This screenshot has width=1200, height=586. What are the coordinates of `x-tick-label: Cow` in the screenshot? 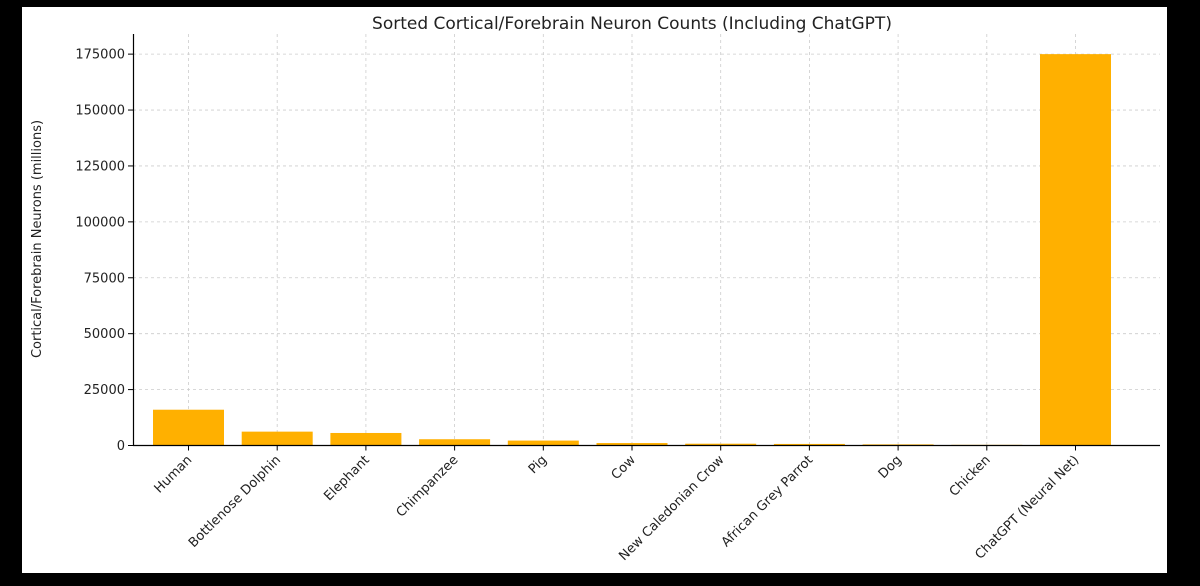 It's located at (624, 467).